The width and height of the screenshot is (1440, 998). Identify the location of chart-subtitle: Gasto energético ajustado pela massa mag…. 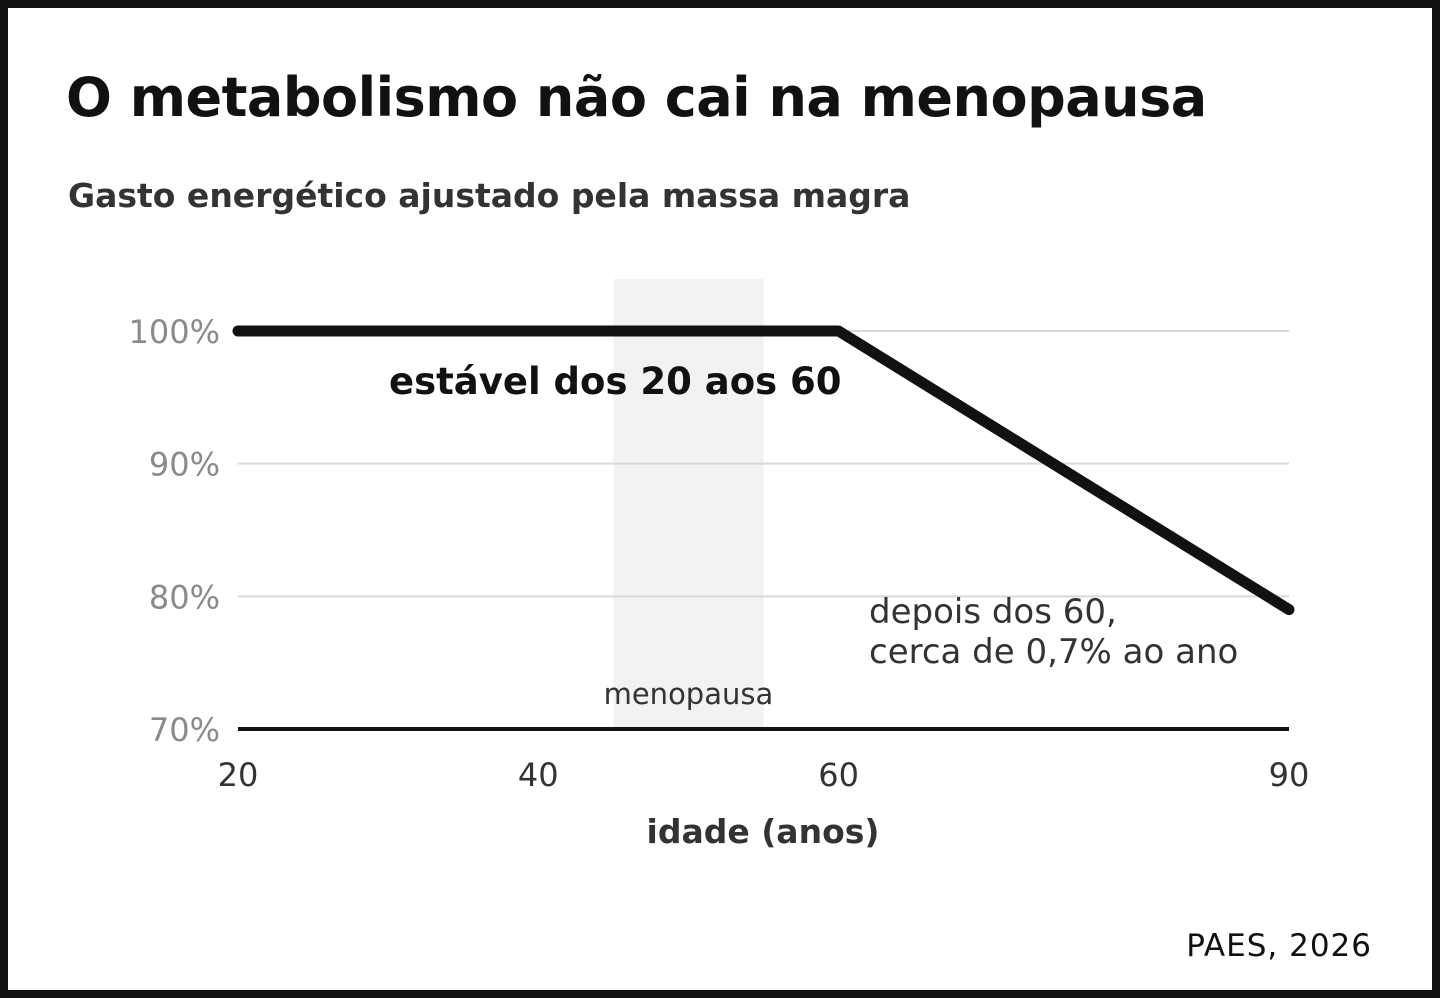
(489, 195).